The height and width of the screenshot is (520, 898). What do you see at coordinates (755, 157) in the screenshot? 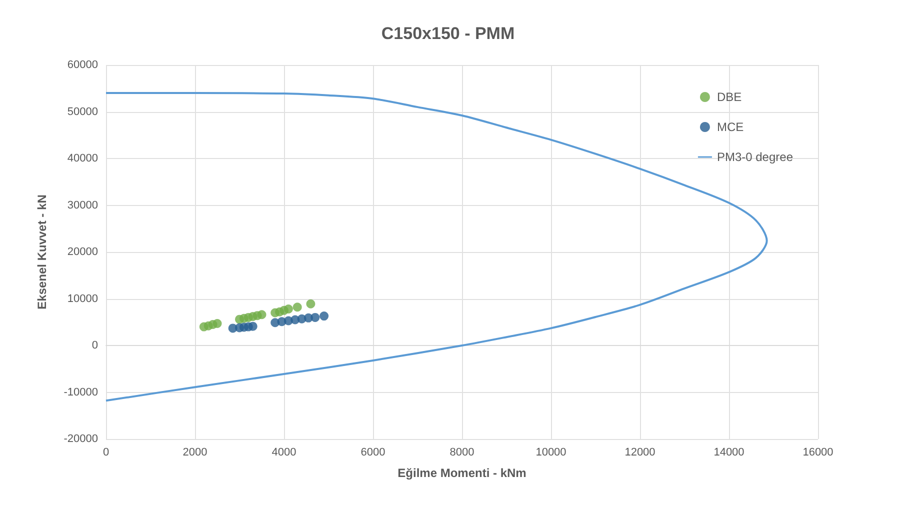
I see `legend-label: PM3-0 degree` at bounding box center [755, 157].